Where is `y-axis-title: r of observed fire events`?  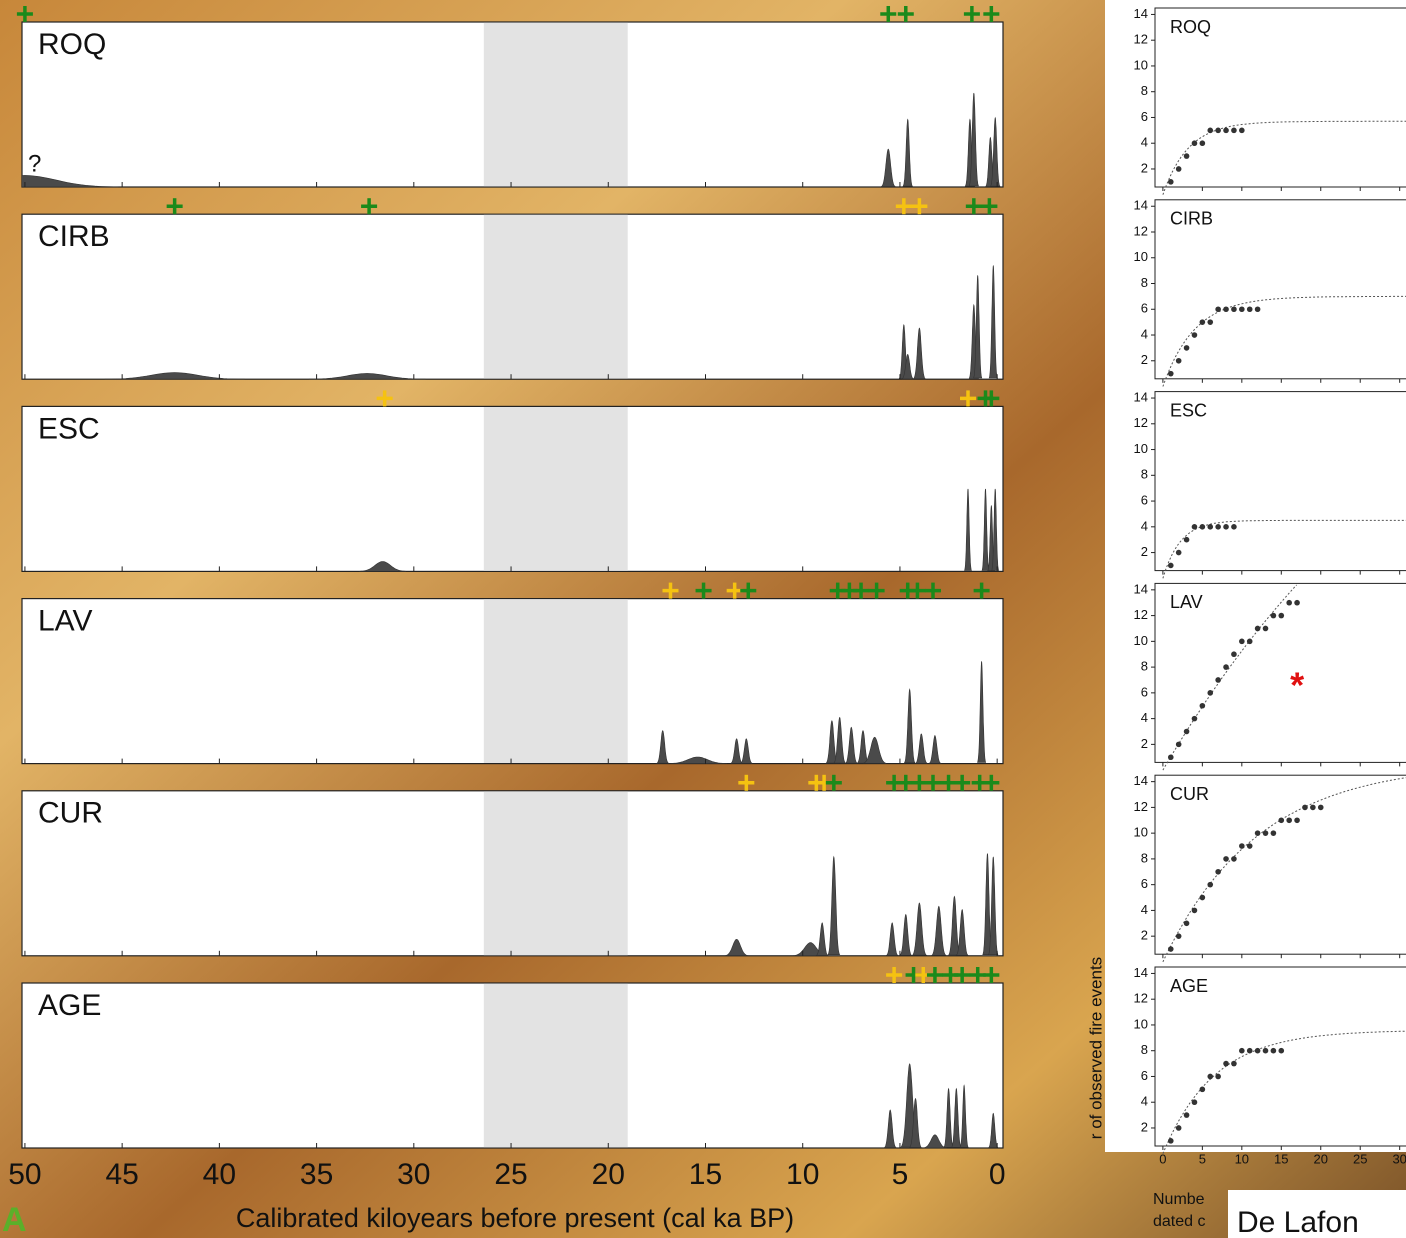 y-axis-title: r of observed fire events is located at coordinates (1095, 1048).